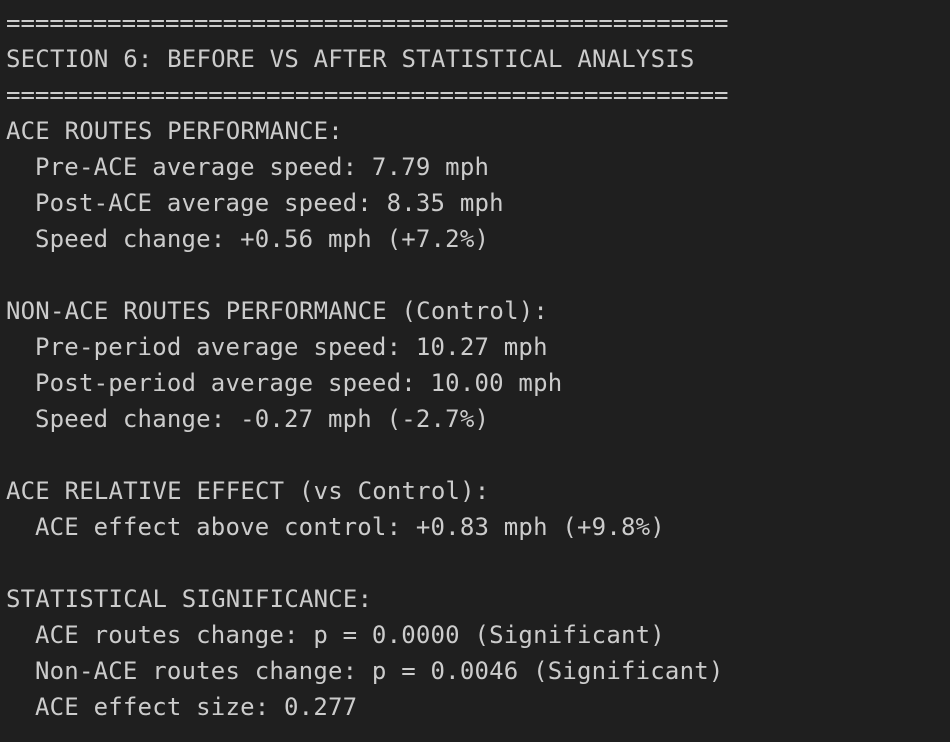 The height and width of the screenshot is (742, 950). Describe the element at coordinates (269, 203) in the screenshot. I see `ace-post-speed: Post-ACE average speed: 8.35 mph` at that location.